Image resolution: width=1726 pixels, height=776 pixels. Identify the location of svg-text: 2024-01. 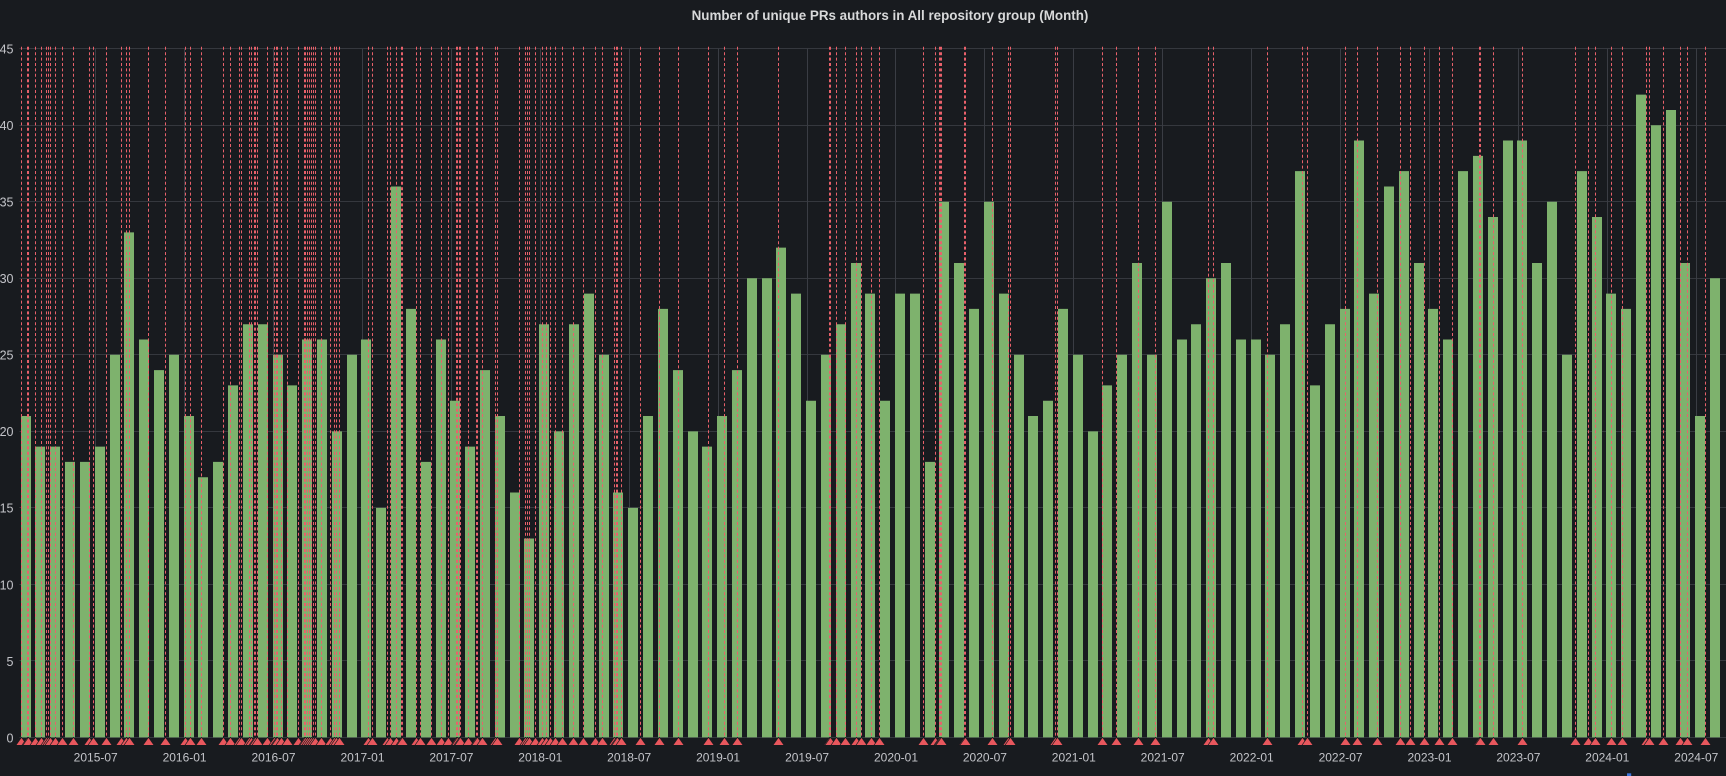
(1607, 758).